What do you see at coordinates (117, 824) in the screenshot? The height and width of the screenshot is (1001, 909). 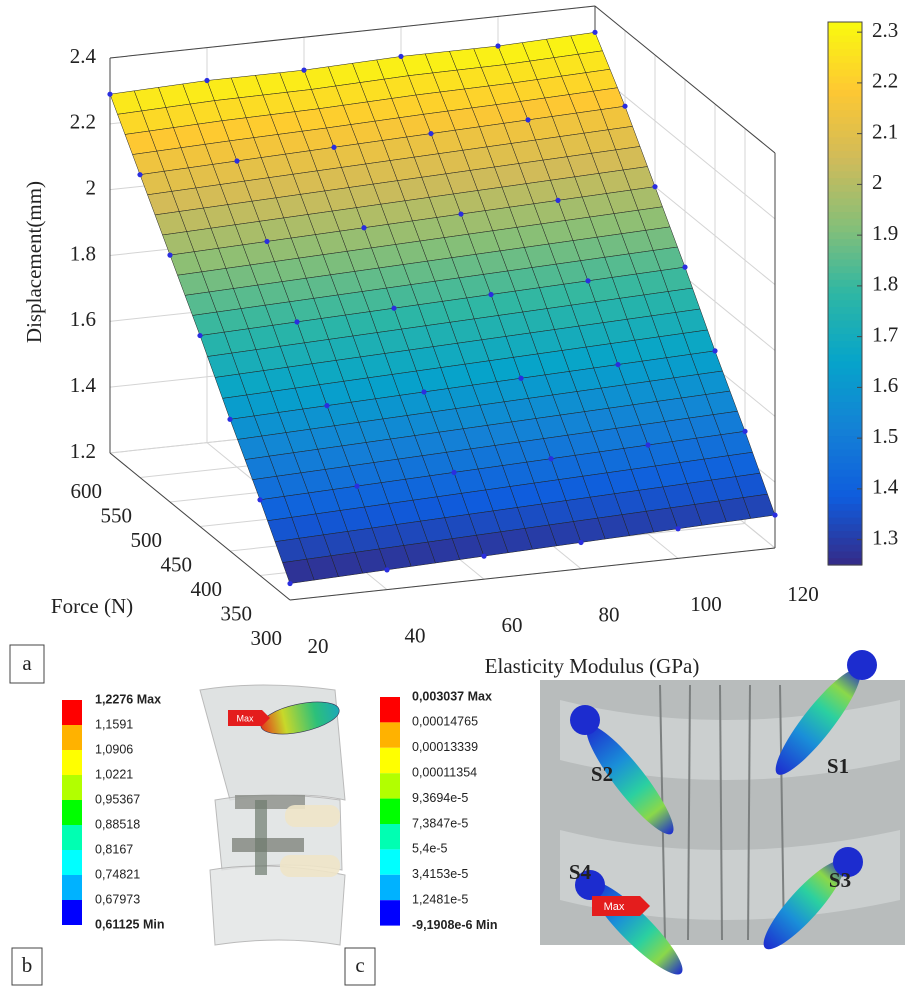 I see `legend-label: 0,88518` at bounding box center [117, 824].